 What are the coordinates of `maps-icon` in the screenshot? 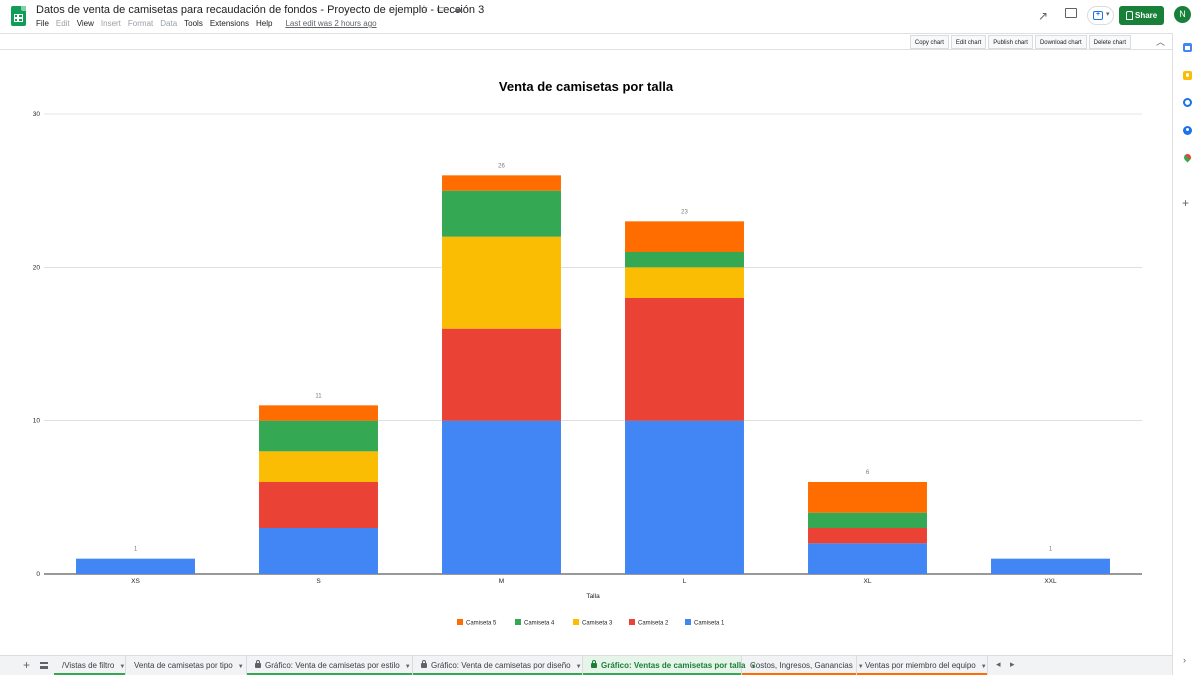 It's located at (1187, 158).